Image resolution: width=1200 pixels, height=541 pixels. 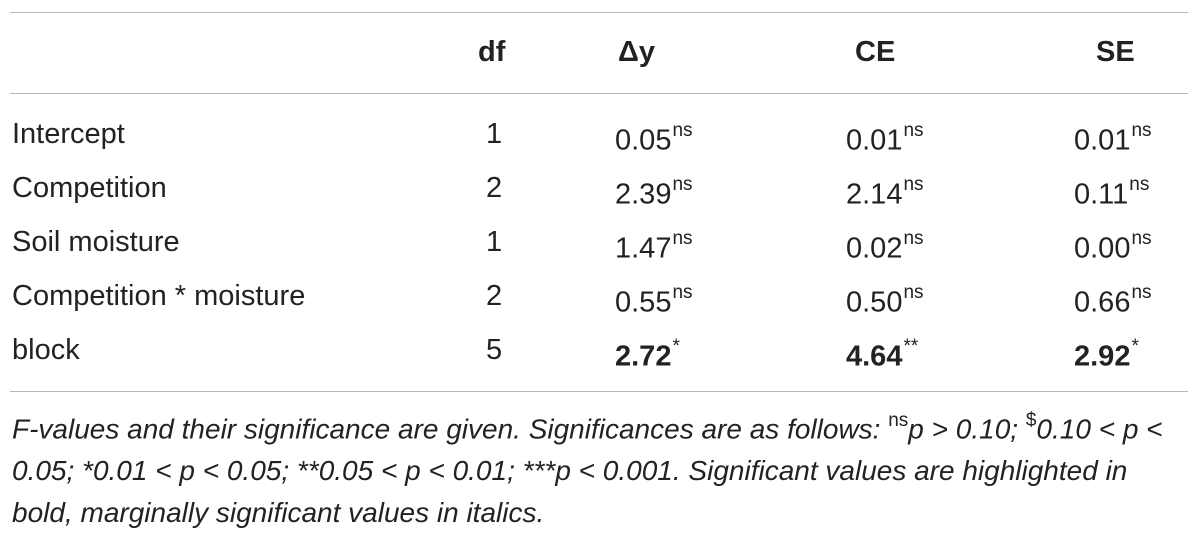 I want to click on se-value: 0.11, so click(x=1101, y=194).